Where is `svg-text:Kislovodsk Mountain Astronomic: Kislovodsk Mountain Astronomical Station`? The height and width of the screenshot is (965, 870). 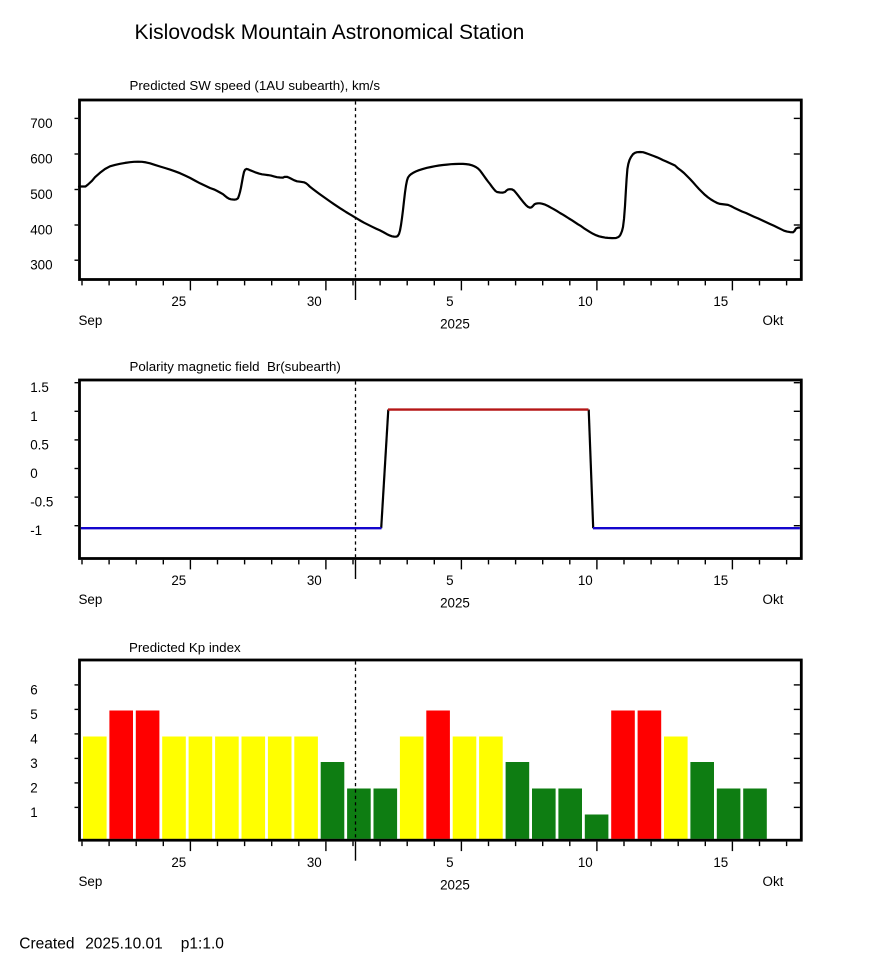 svg-text:Kislovodsk Mountain Astronomic: Kislovodsk Mountain Astronomical Station is located at coordinates (330, 32).